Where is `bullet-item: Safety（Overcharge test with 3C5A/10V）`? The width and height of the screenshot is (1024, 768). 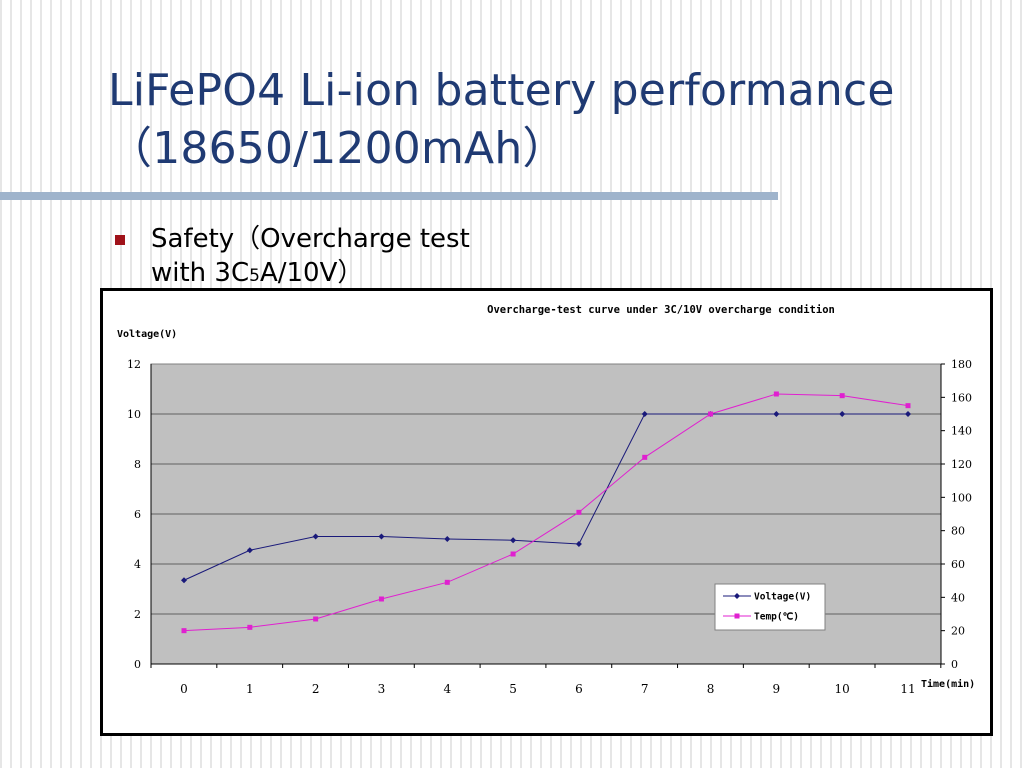
bullet-item: Safety（Overcharge test with 3C5A/10V） is located at coordinates (351, 257).